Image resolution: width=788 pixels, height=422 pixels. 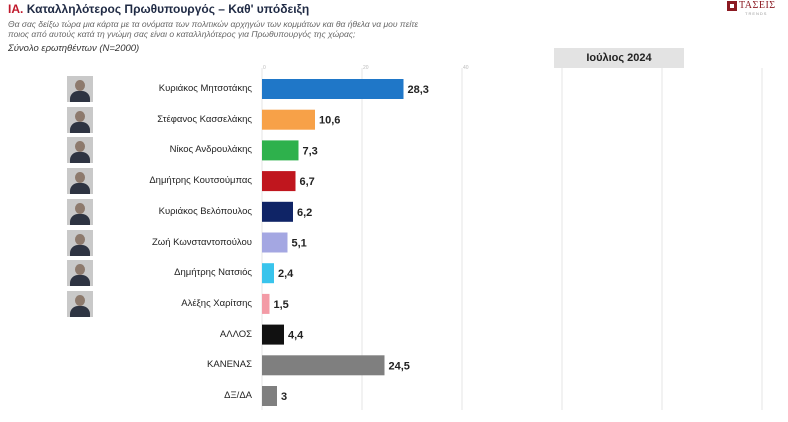 I want to click on value-label: 1,5, so click(x=281, y=305).